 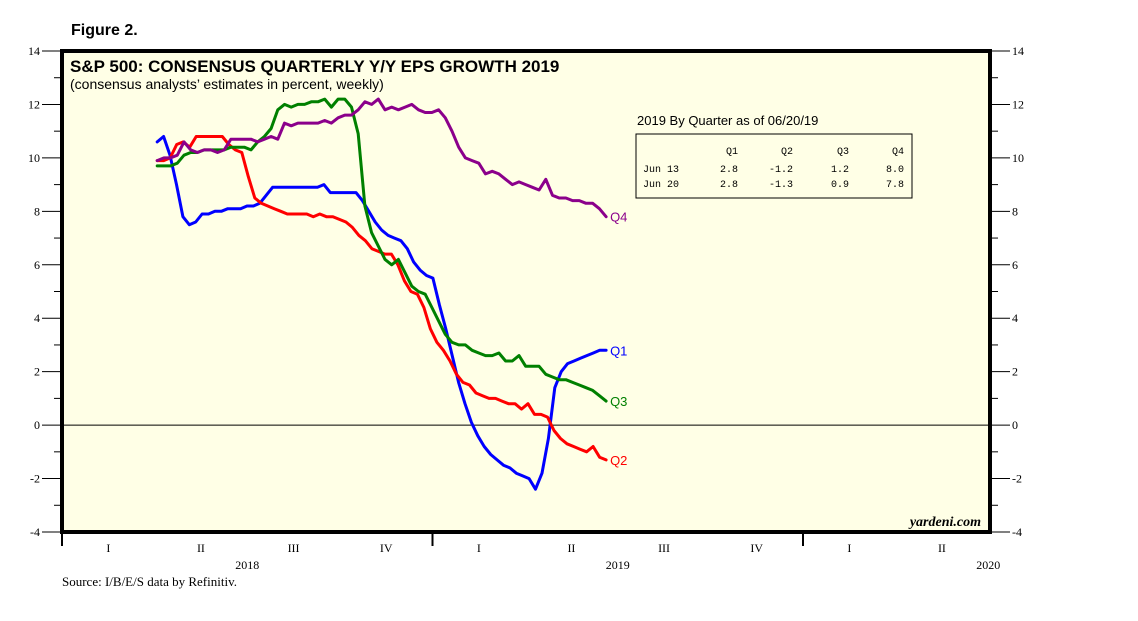 I want to click on inset-table-cell: 8.0, so click(x=895, y=170).